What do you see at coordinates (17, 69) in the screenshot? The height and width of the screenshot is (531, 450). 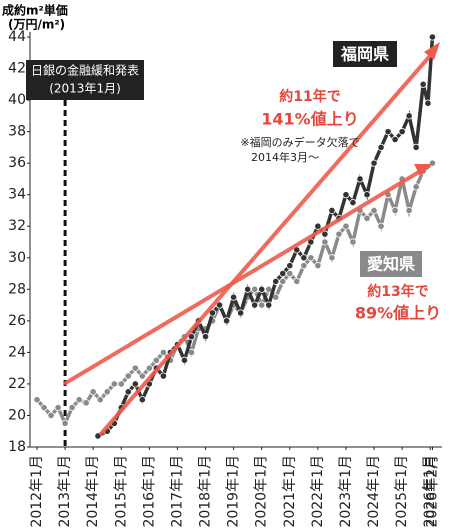 I see `y-tick-label: 42` at bounding box center [17, 69].